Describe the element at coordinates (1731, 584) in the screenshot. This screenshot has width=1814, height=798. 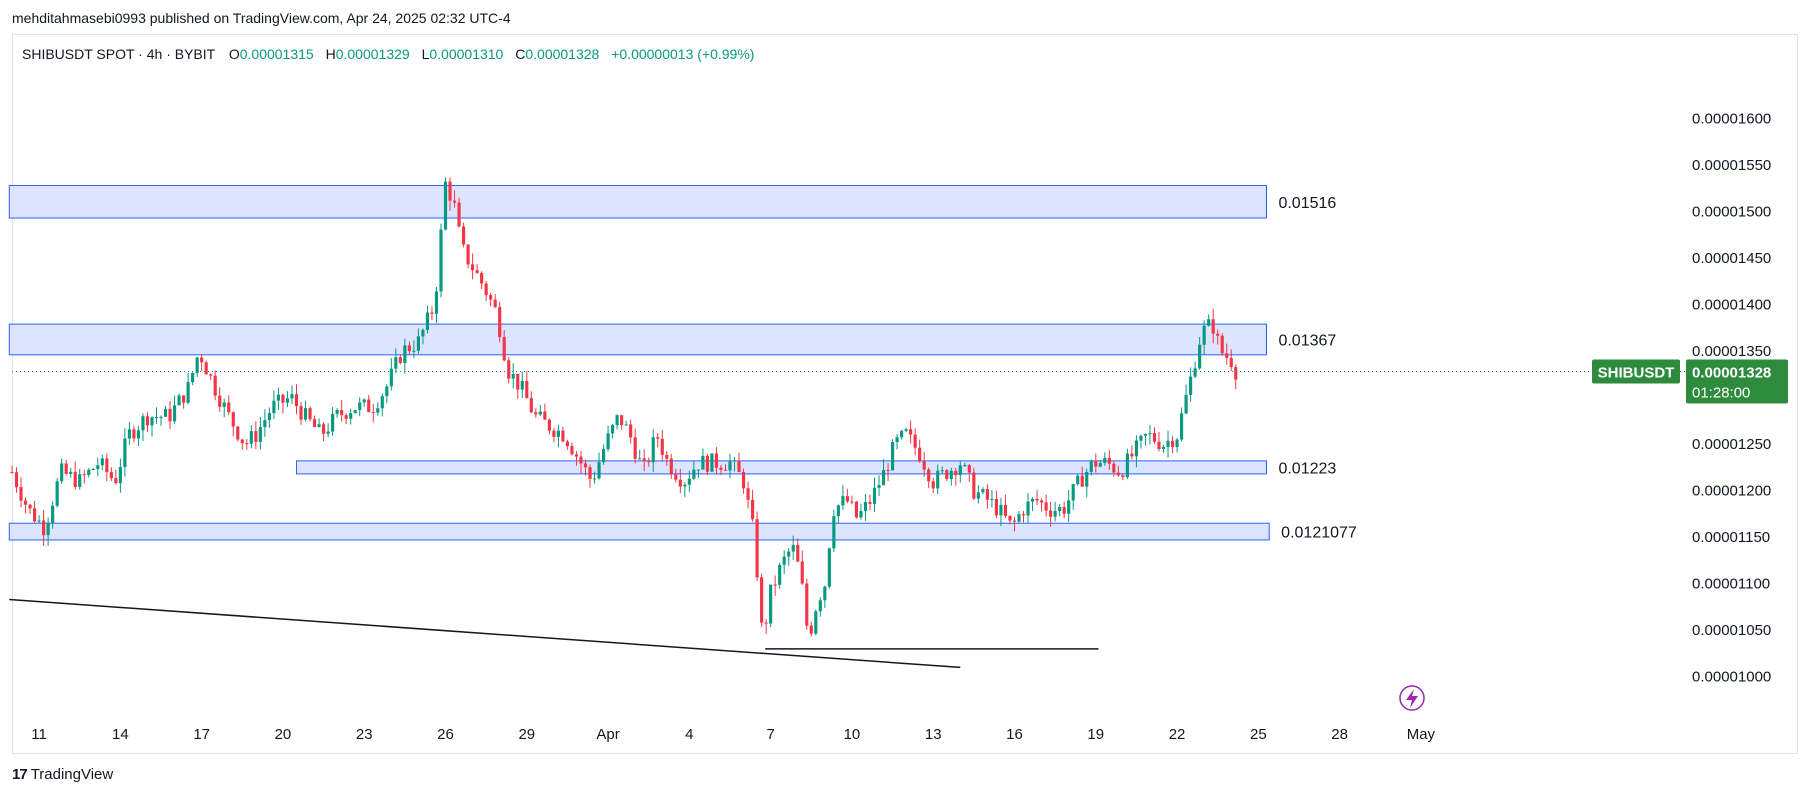
I see `y-tick-label: 0.00001100` at that location.